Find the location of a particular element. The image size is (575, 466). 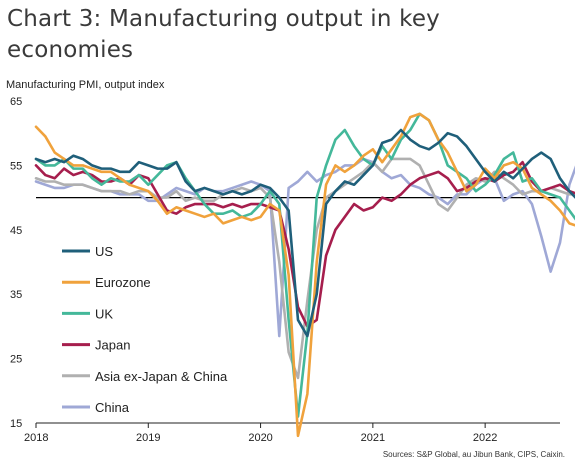

legend-label: Asia ex-Japan & China is located at coordinates (161, 376).